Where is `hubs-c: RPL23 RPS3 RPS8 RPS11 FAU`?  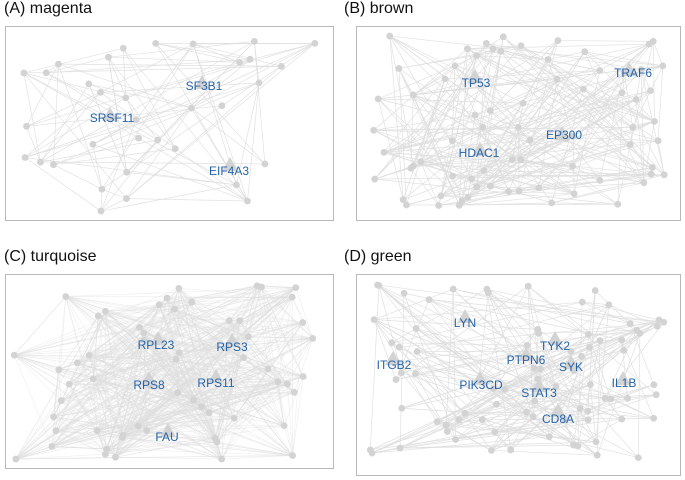
hubs-c: RPL23 RPS3 RPS8 RPS11 FAU is located at coordinates (190, 387).